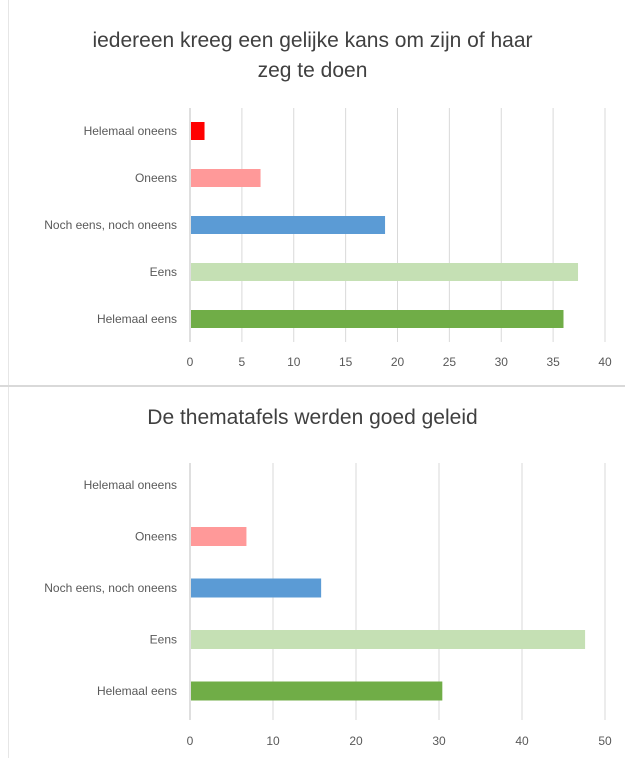 Image resolution: width=625 pixels, height=758 pixels. I want to click on chart-title-1-line-2: zeg te doen, so click(312, 70).